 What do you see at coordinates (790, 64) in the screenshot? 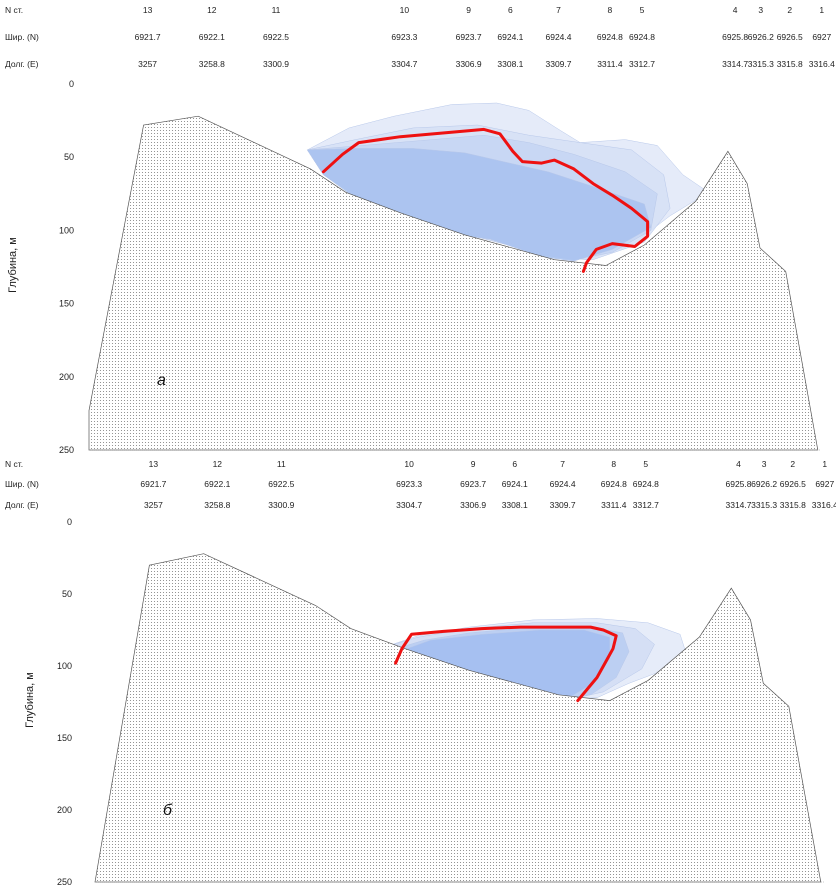
I see `station-longitude: 3315.8` at bounding box center [790, 64].